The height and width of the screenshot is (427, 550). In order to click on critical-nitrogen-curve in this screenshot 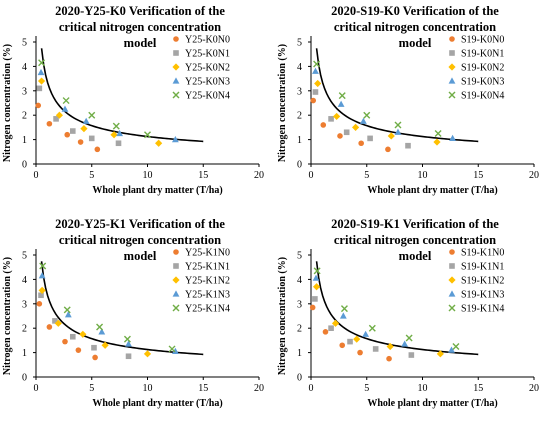, I will do `click(397, 308)`.